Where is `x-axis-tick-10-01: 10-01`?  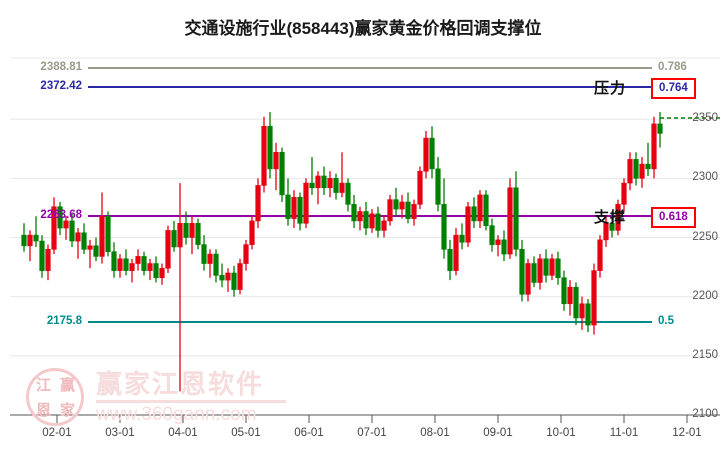 x-axis-tick-10-01: 10-01 is located at coordinates (561, 433).